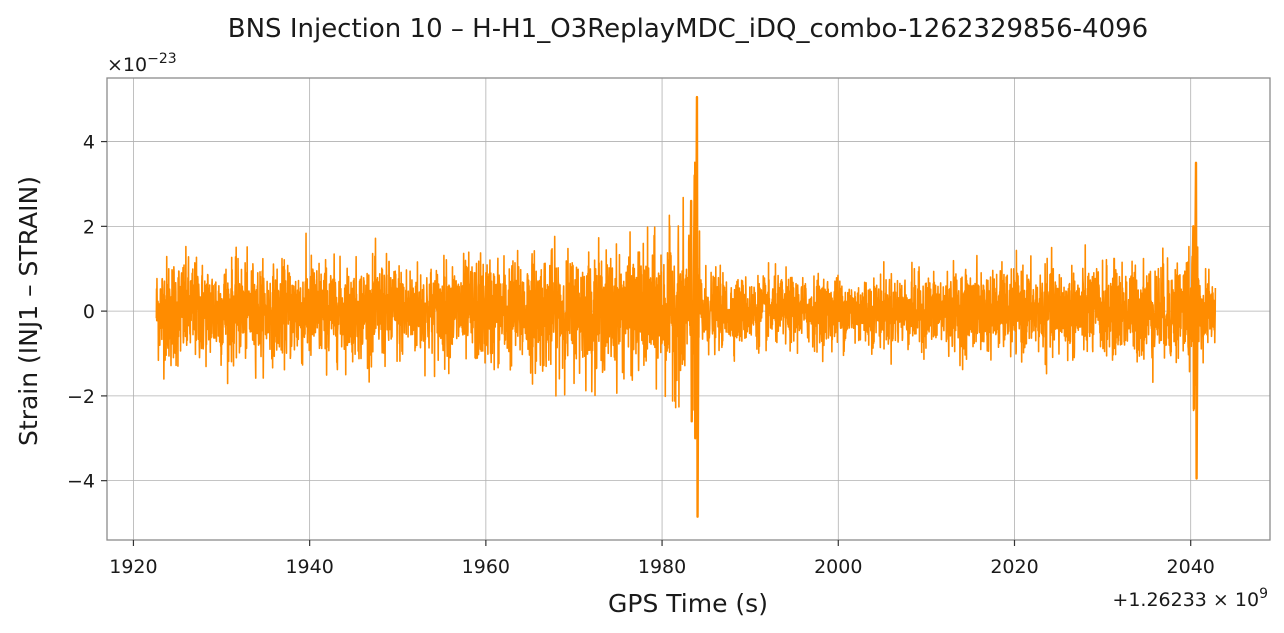 The height and width of the screenshot is (633, 1284). I want to click on y-tick-label: −4, so click(81, 482).